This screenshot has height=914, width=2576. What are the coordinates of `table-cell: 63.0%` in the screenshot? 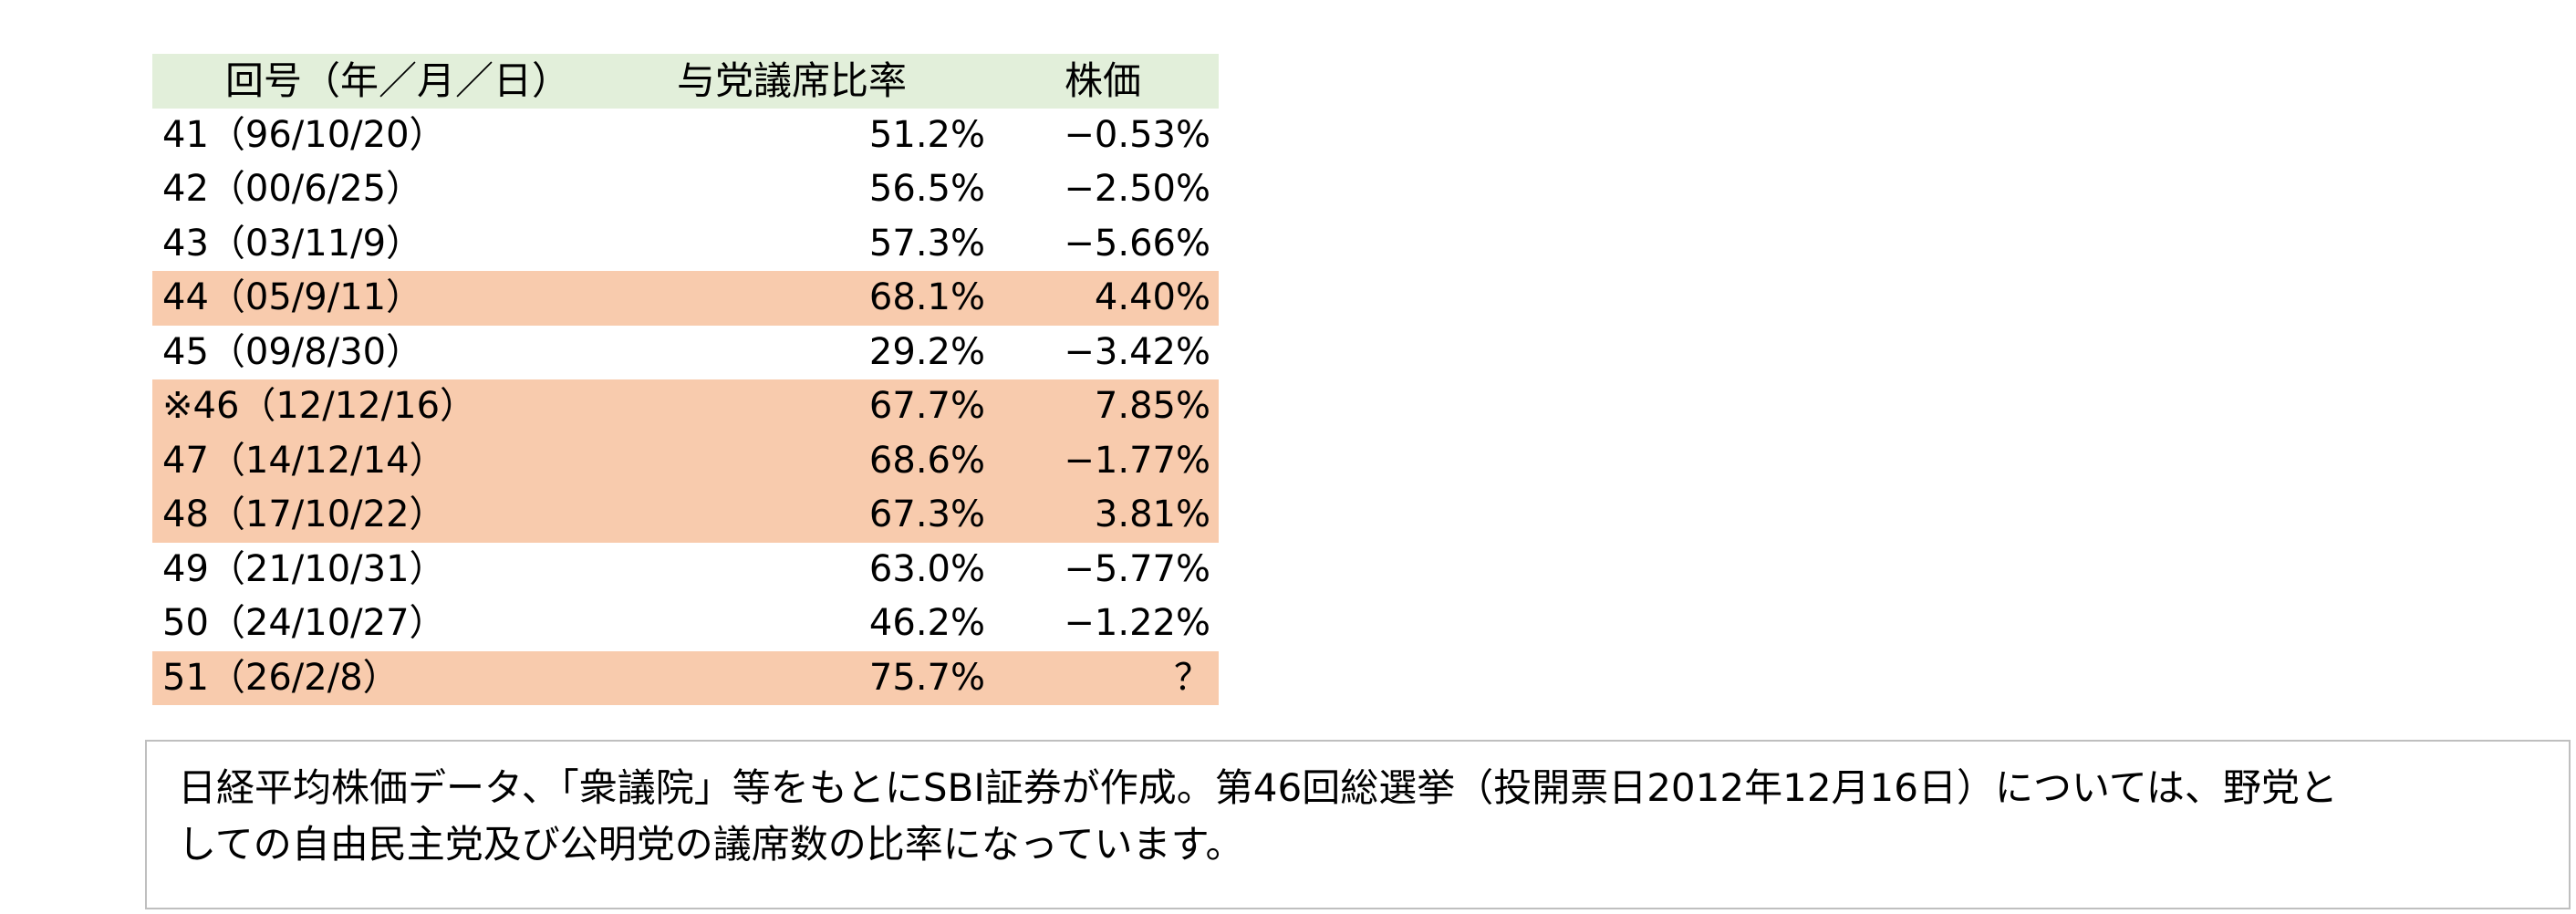 It's located at (926, 569).